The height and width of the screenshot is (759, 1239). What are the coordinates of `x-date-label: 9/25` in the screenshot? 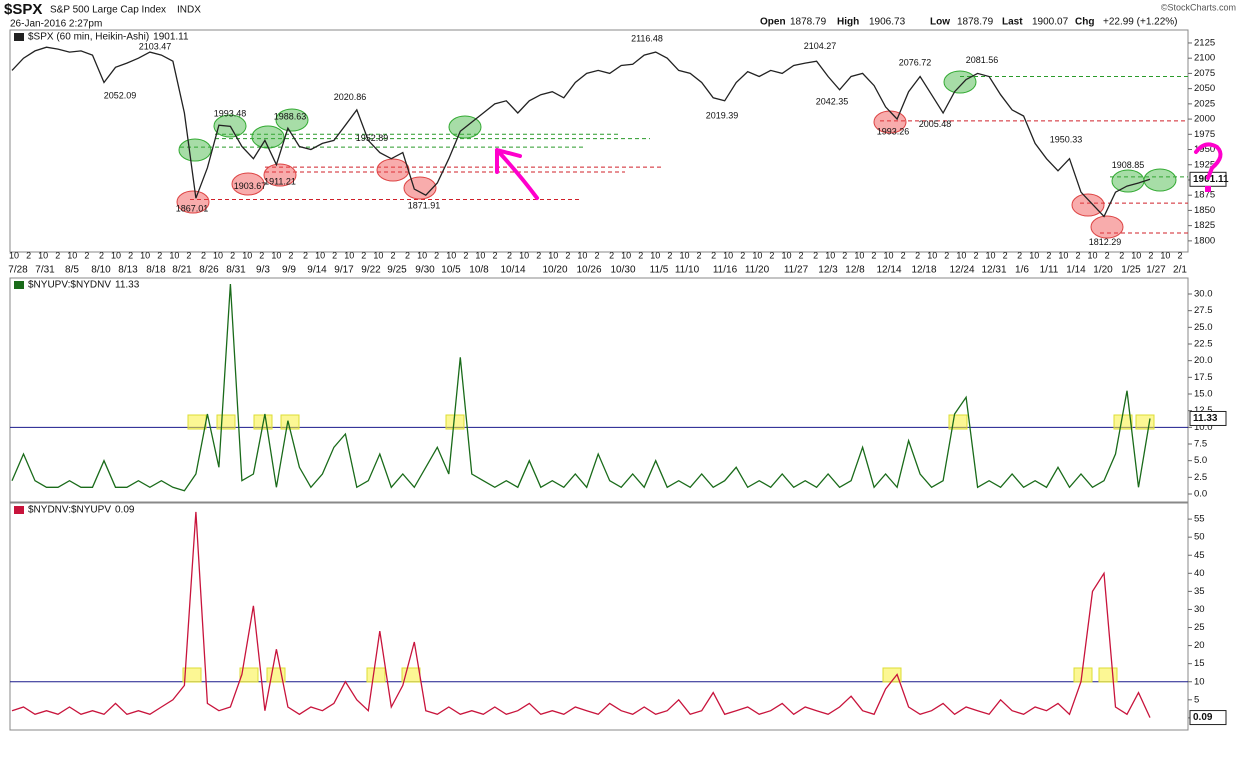 It's located at (397, 270).